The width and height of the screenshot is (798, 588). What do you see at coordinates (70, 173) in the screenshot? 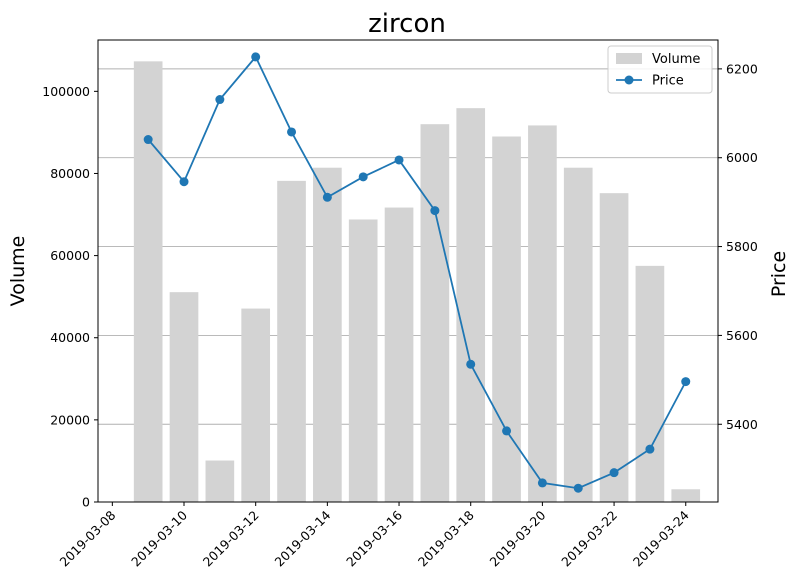
I see `y-left-tick-label: 80000` at bounding box center [70, 173].